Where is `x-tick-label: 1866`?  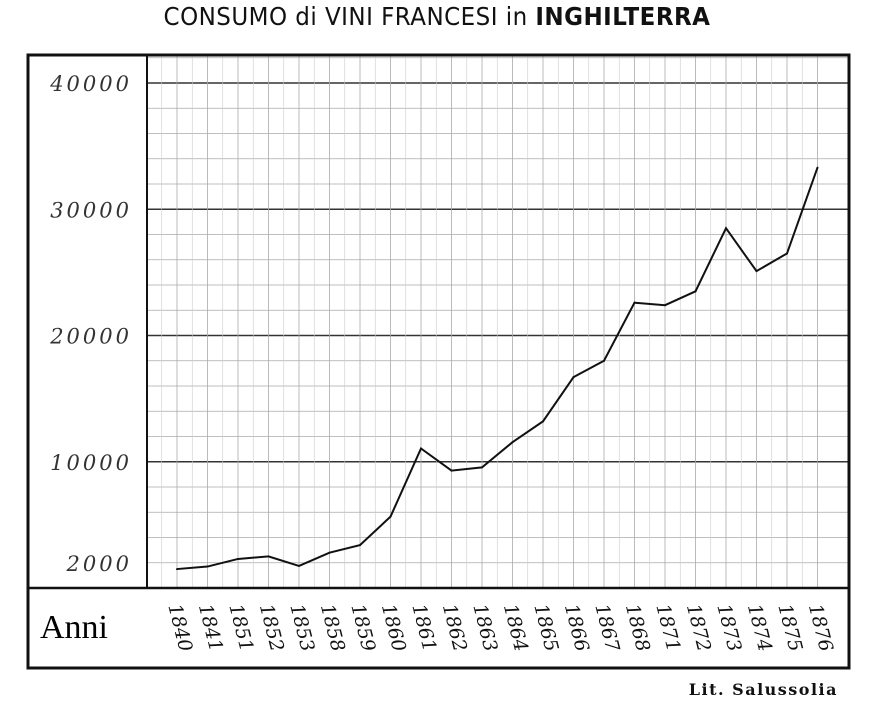 x-tick-label: 1866 is located at coordinates (576, 628).